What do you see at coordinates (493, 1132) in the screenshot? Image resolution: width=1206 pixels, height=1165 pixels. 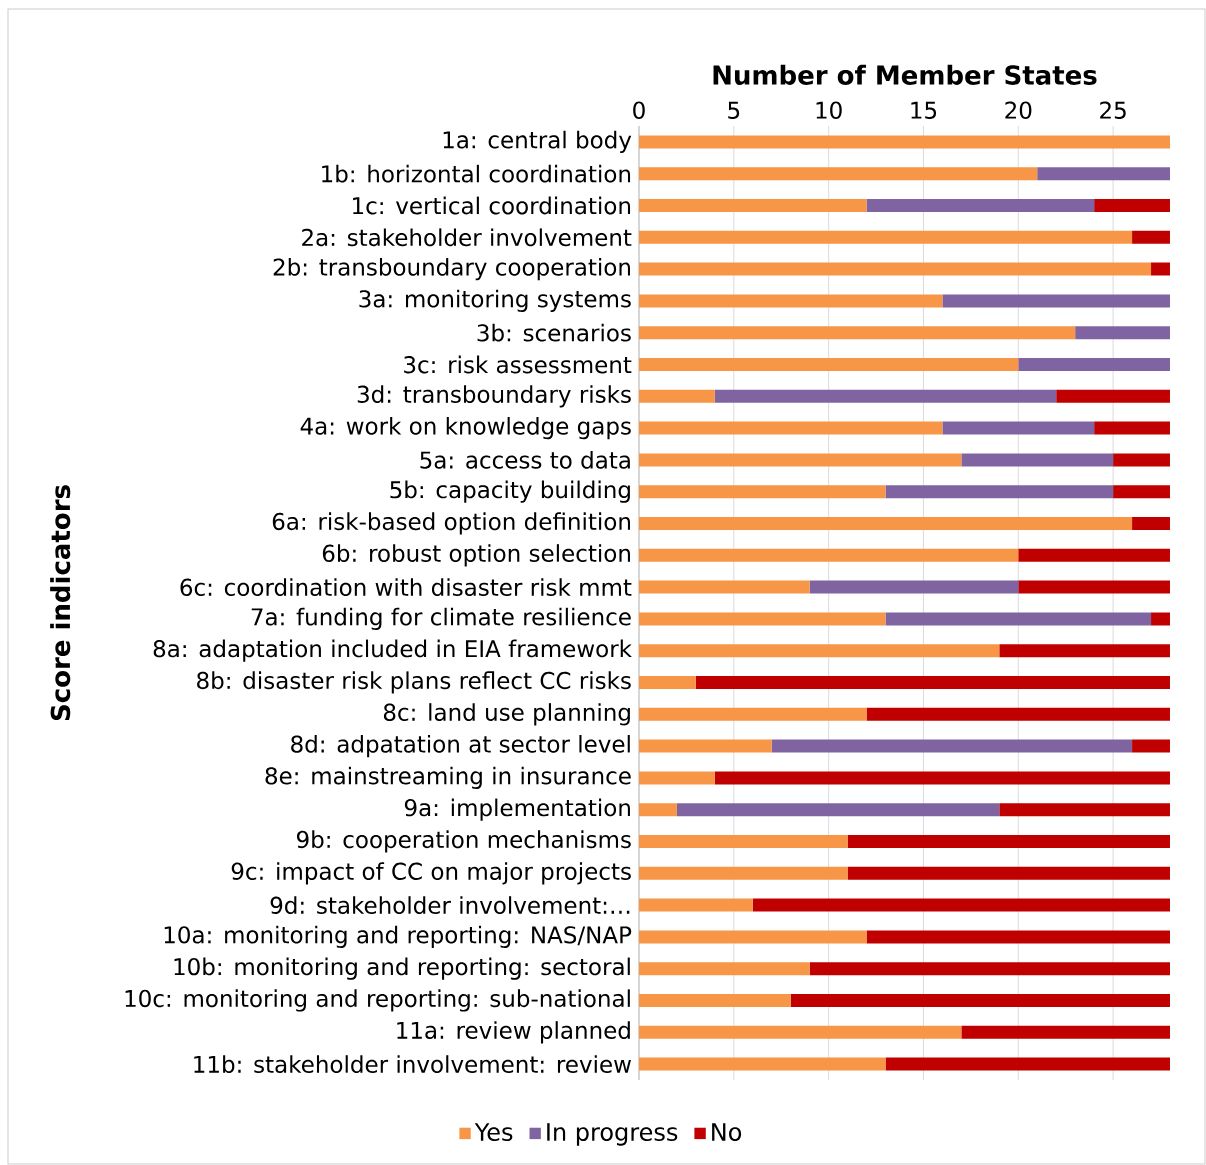 I see `legend-label: Yes` at bounding box center [493, 1132].